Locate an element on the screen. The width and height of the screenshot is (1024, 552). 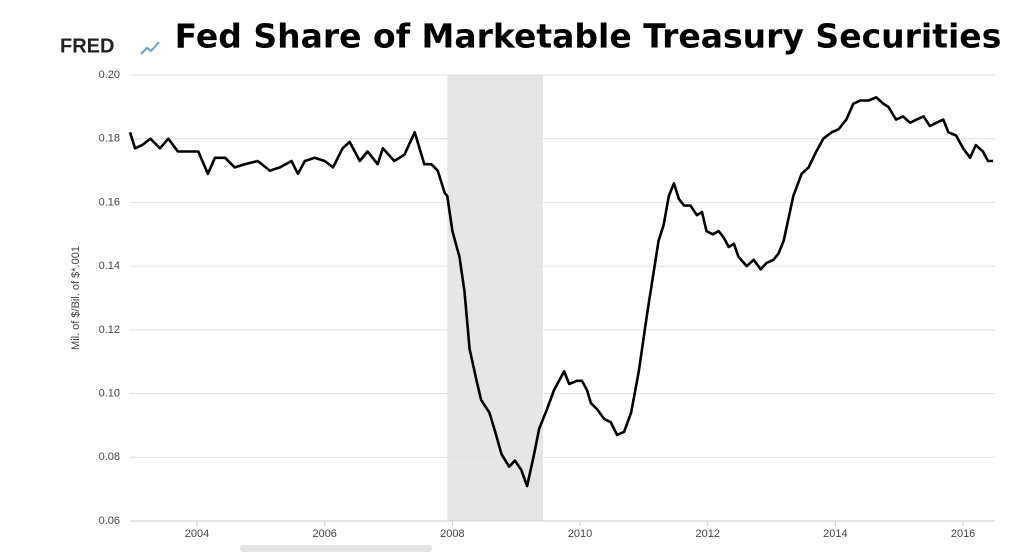
y-tick-label: 0.06 is located at coordinates (109, 521).